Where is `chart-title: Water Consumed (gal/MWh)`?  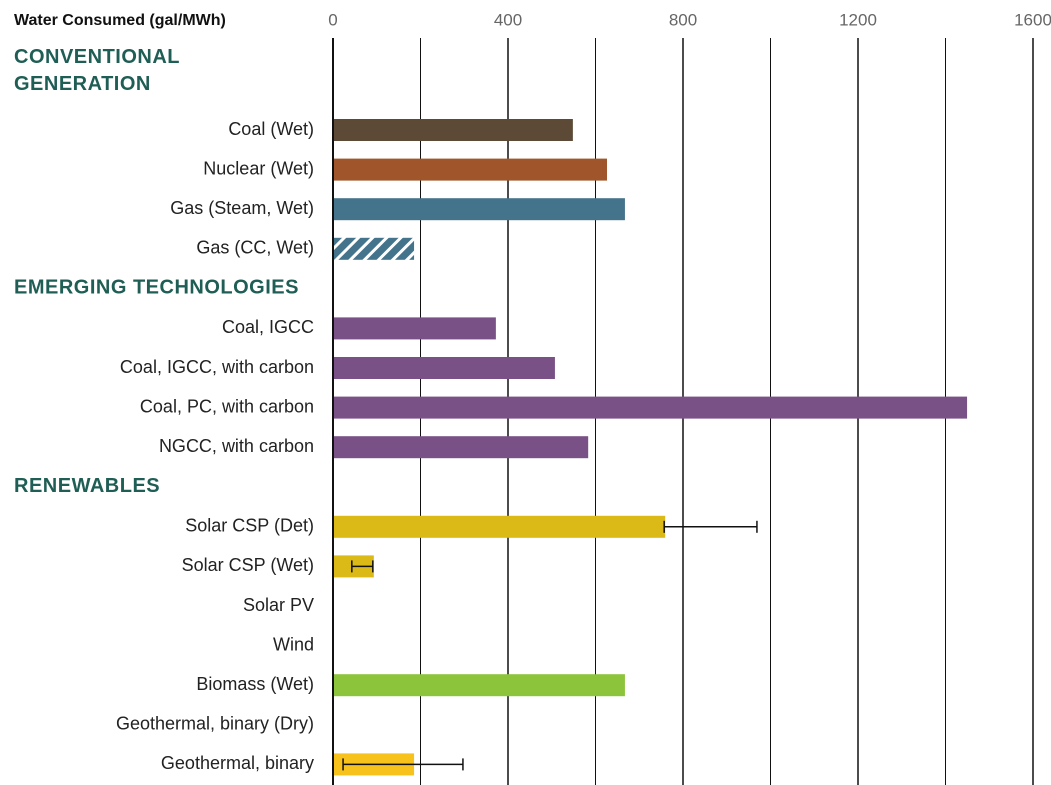 chart-title: Water Consumed (gal/MWh) is located at coordinates (120, 20).